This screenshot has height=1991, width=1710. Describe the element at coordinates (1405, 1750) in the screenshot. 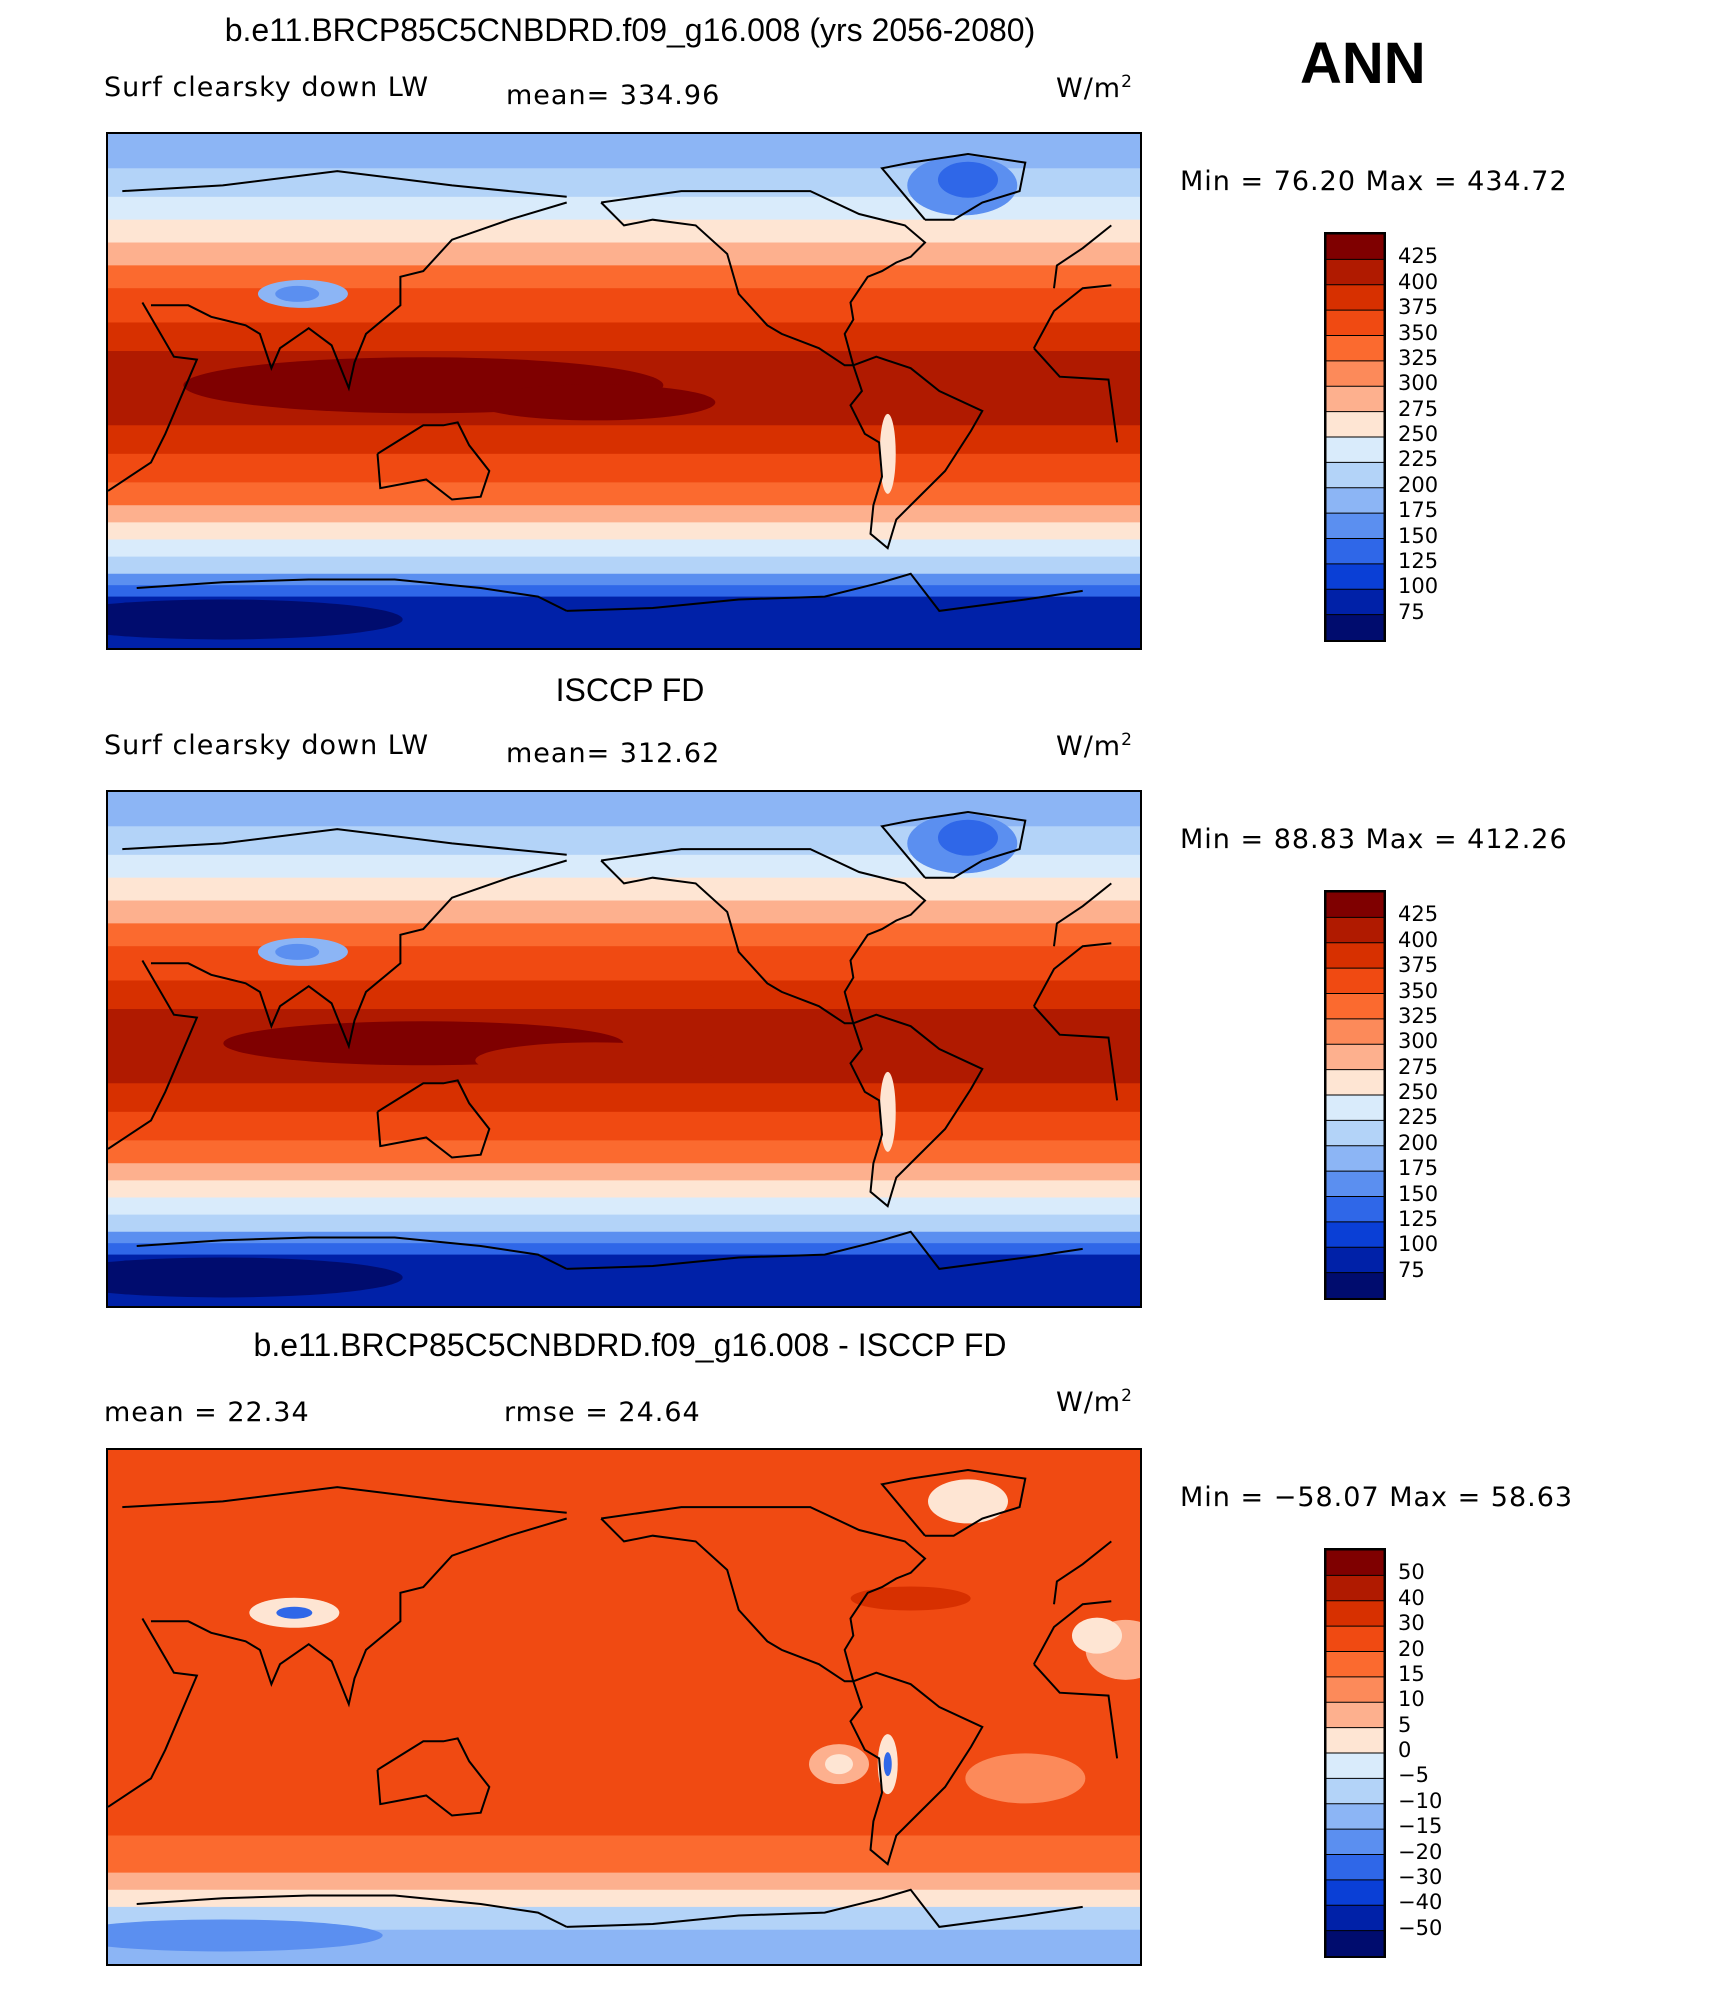

I see `colorbar-tick-label: 0` at that location.